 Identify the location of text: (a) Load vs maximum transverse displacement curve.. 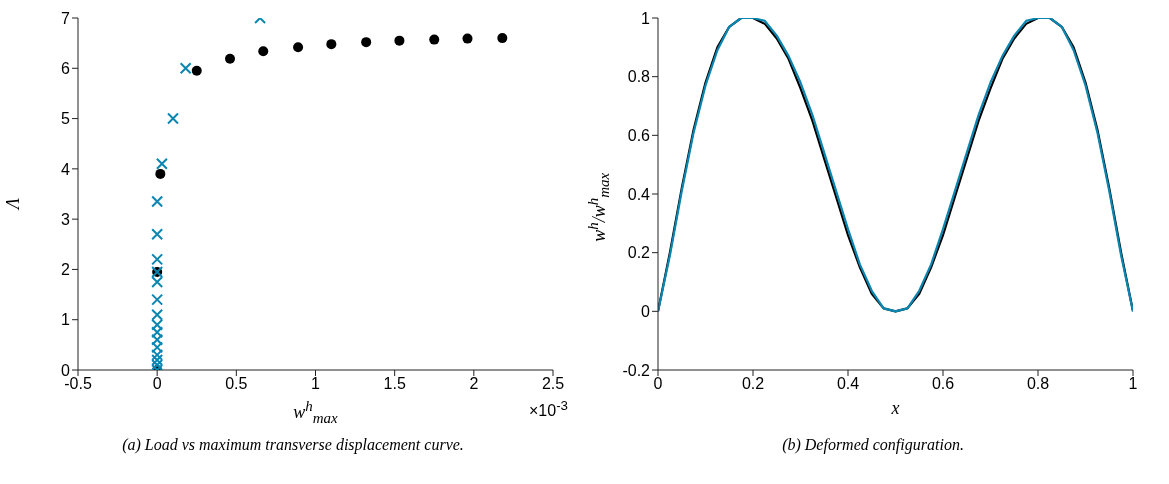
(293, 445).